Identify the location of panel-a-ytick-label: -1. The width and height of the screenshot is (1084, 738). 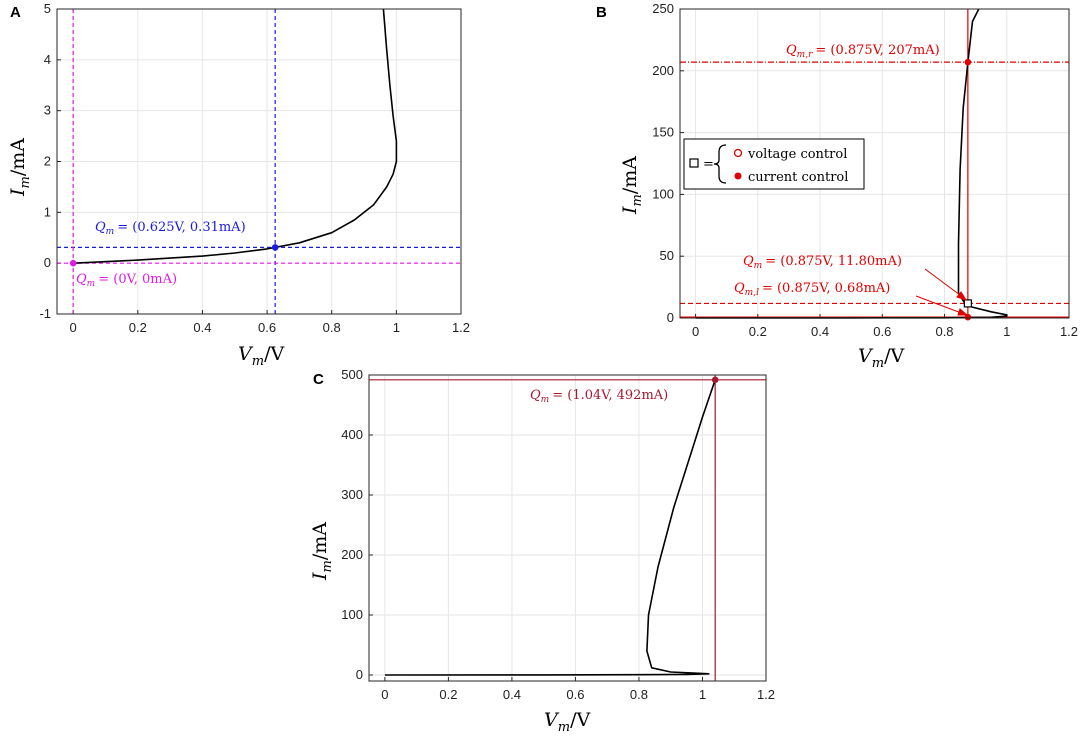
(45, 313).